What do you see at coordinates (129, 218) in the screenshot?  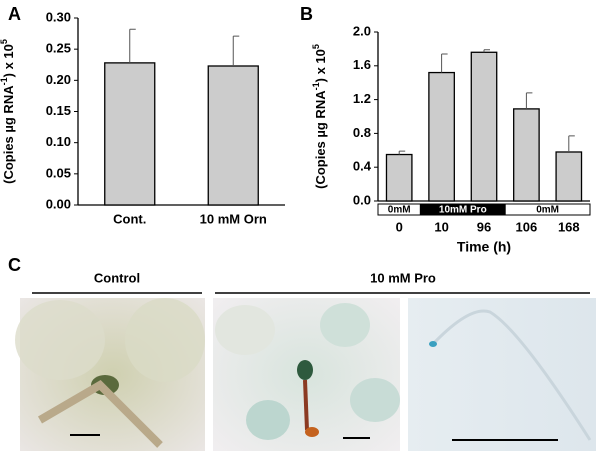 I see `x-tick-label: Cont.` at bounding box center [129, 218].